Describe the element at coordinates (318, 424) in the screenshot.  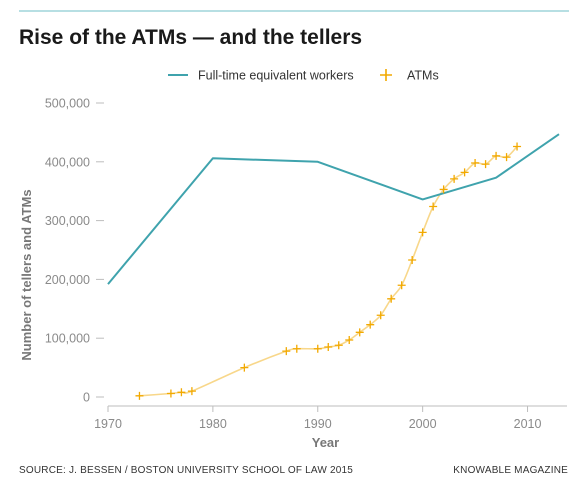
I see `x-tick-label: 1990` at that location.